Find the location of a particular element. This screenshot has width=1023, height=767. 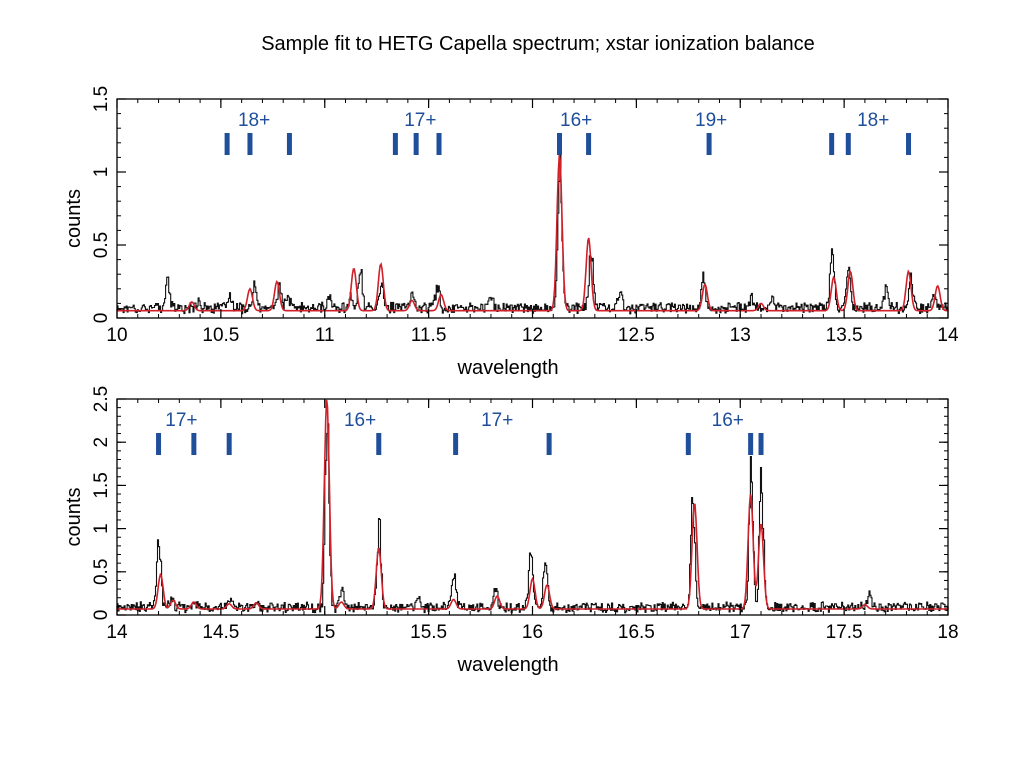

x-tick-label: 15.5 is located at coordinates (428, 632).